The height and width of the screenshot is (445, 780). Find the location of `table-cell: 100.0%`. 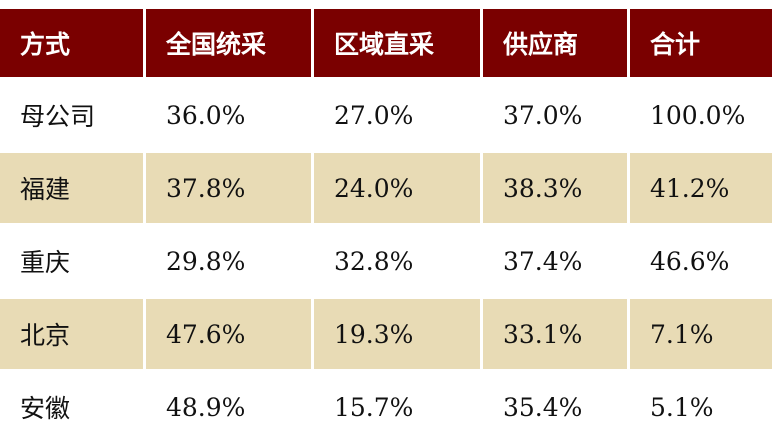

table-cell: 100.0% is located at coordinates (698, 115).